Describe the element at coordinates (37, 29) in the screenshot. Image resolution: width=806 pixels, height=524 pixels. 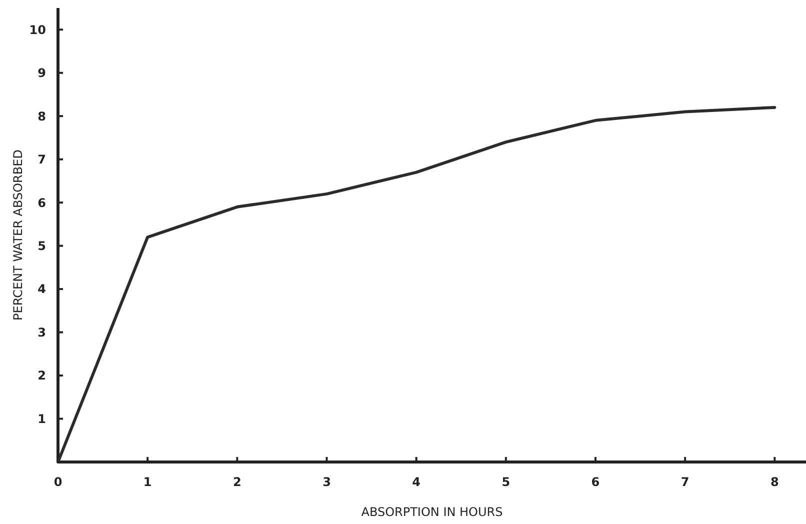
I see `y-tick-label: 10` at that location.